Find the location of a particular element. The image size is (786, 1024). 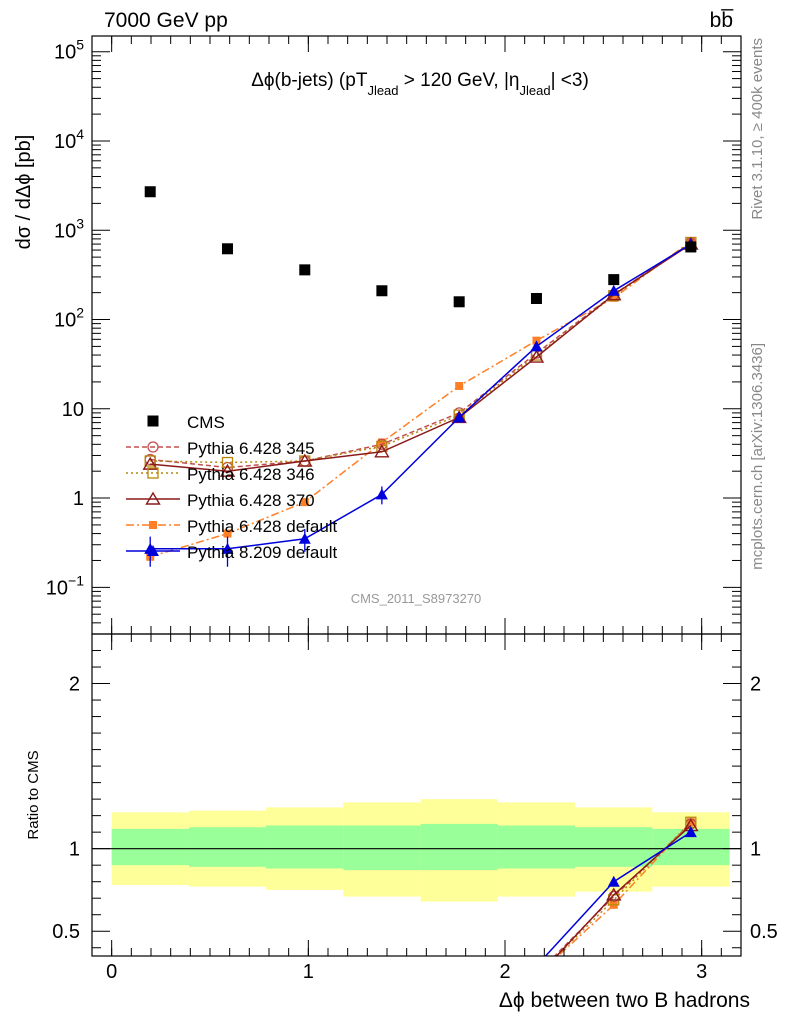

main-y-tick-label: 10² is located at coordinates (69, 318).